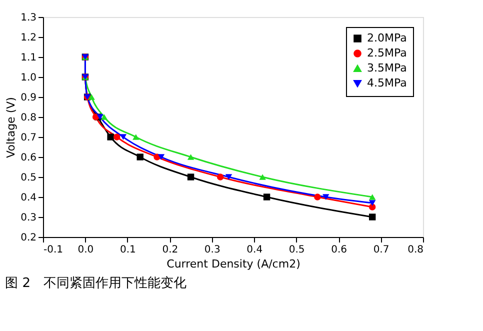  What do you see at coordinates (28, 138) in the screenshot?
I see `y-tick-label: 0.7` at bounding box center [28, 138].